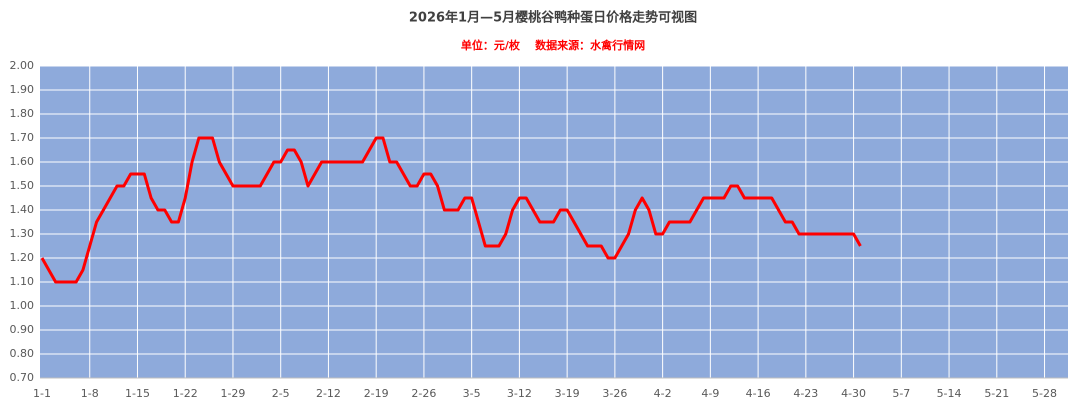  Describe the element at coordinates (519, 393) in the screenshot. I see `x-tick-label: 3-12` at that location.